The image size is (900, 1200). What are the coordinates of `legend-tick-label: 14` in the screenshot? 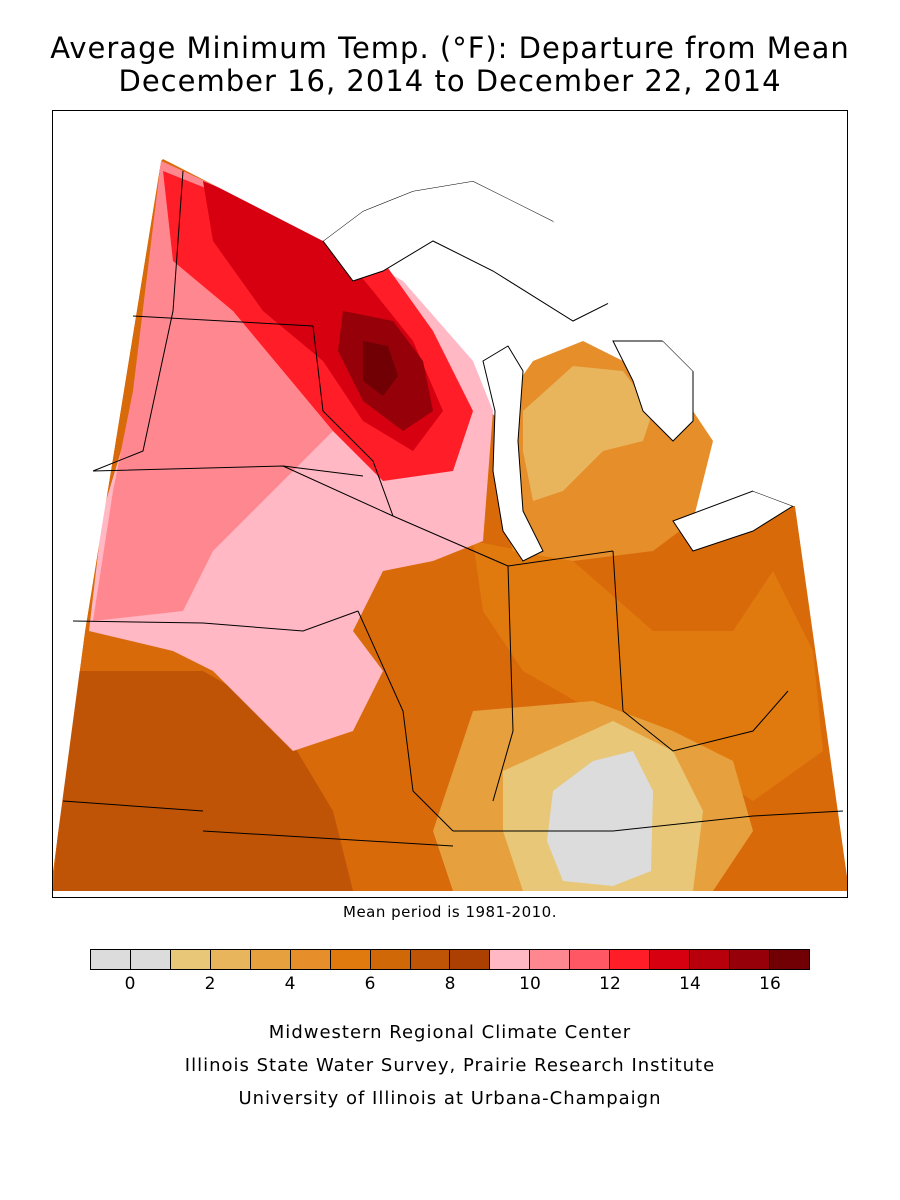 It's located at (690, 984).